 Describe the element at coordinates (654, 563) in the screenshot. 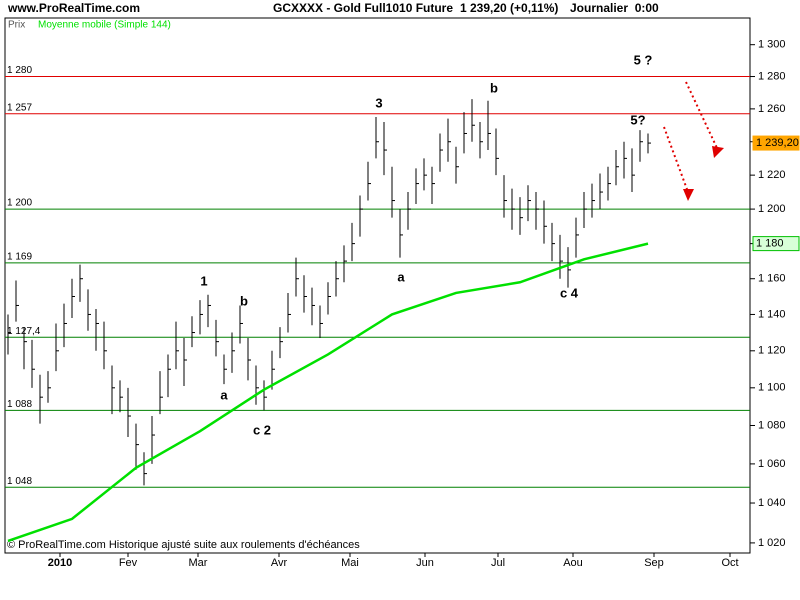

I see `x-tick-label: Sep` at that location.